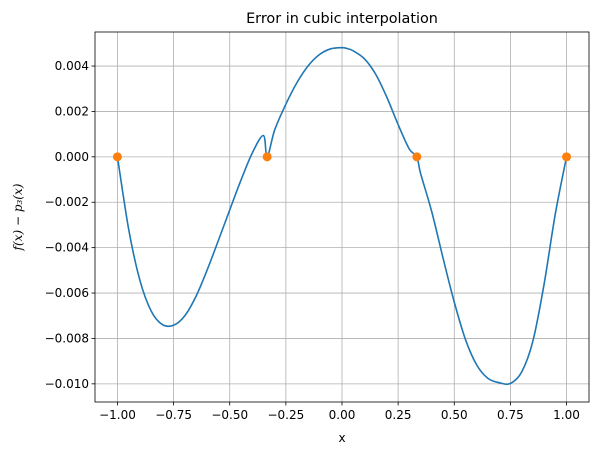 Image resolution: width=600 pixels, height=455 pixels. What do you see at coordinates (341, 438) in the screenshot?
I see `x-axis-label: x` at bounding box center [341, 438].